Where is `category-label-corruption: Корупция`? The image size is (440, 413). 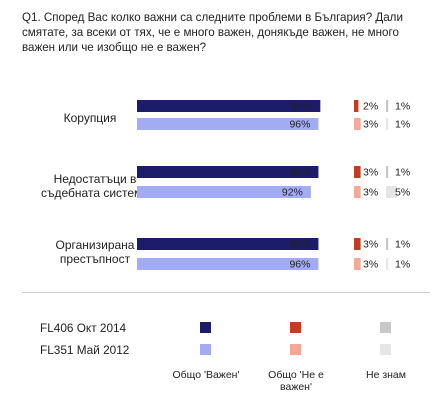 category-label-corruption: Корупция is located at coordinates (90, 118).